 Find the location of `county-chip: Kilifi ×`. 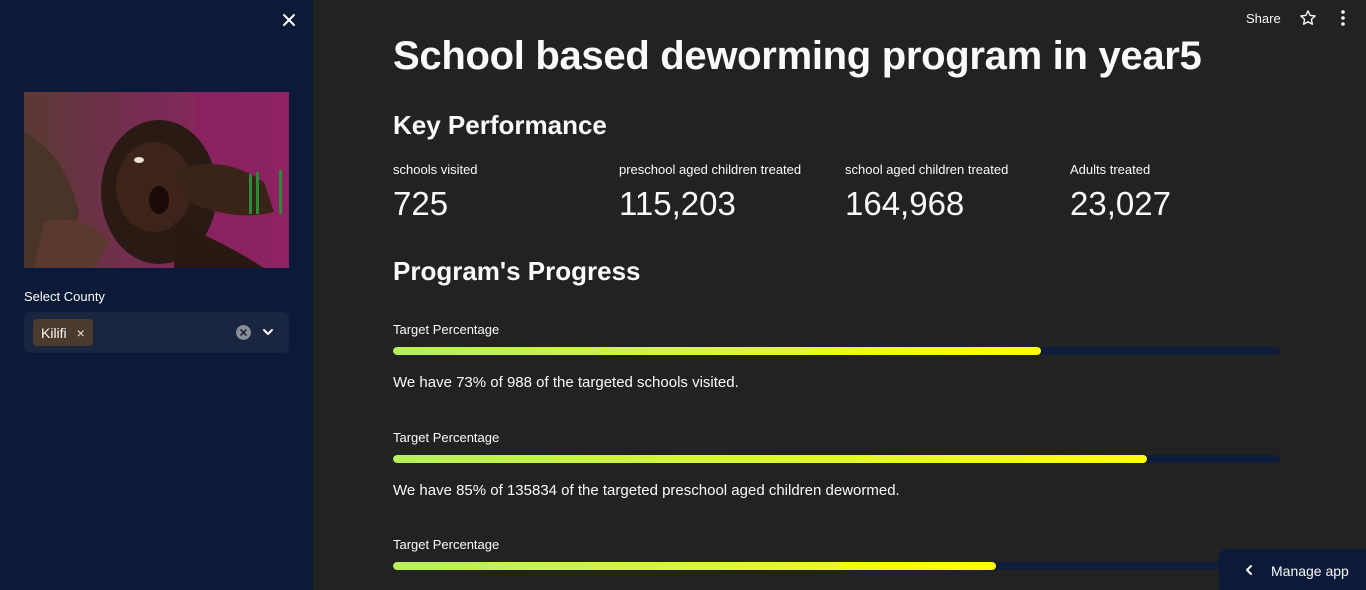

county-chip: Kilifi × is located at coordinates (63, 332).